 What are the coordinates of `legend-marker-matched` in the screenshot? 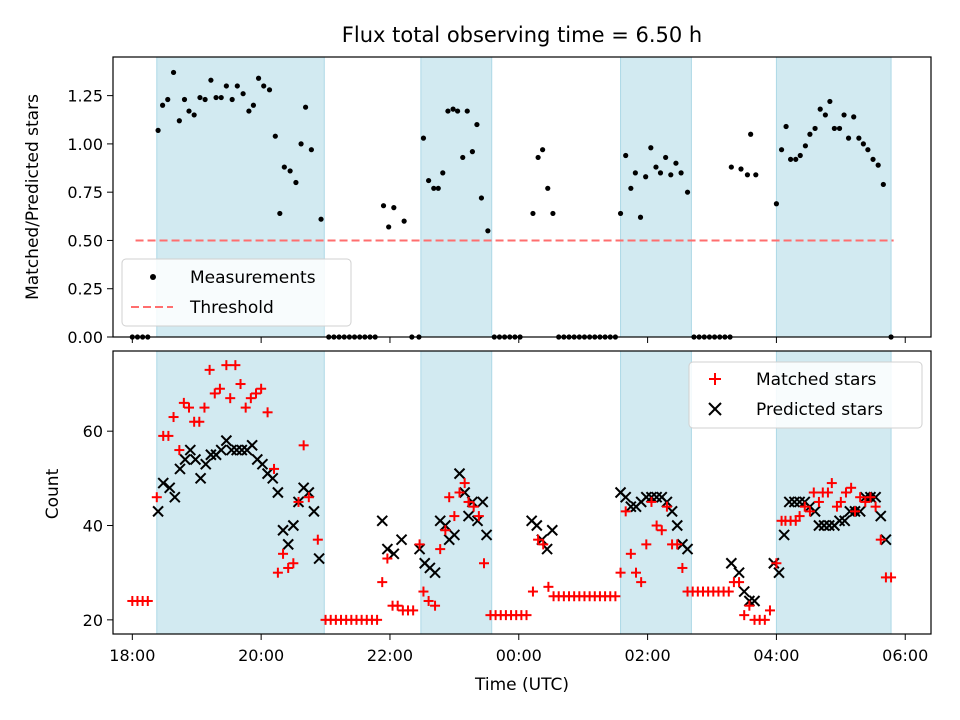 It's located at (715, 379).